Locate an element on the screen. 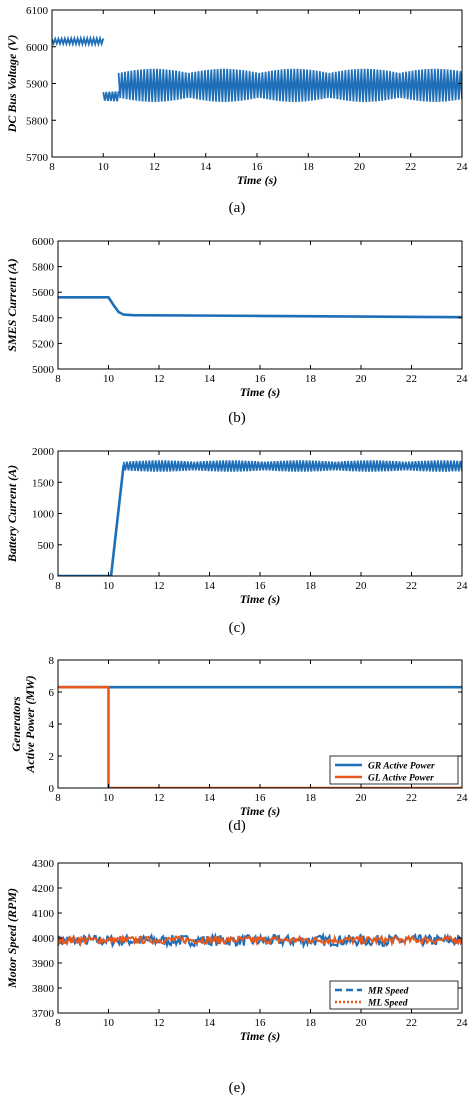 This screenshot has width=474, height=1106. chart-b-series-1-line is located at coordinates (260, 307).